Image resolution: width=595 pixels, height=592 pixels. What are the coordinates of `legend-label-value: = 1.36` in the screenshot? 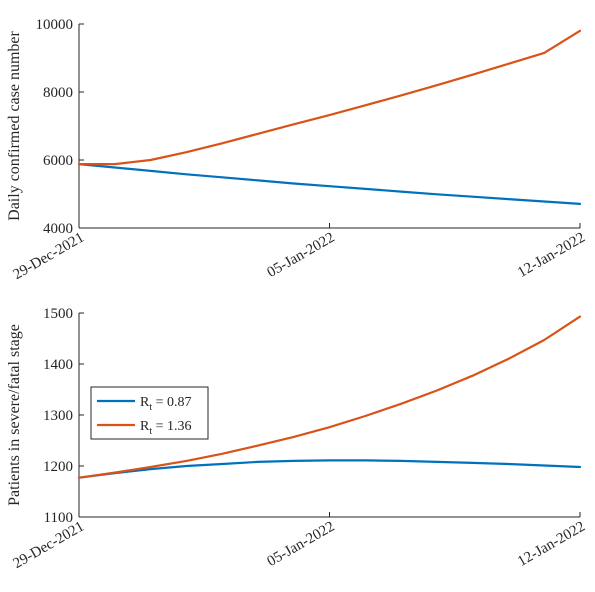 It's located at (171, 426).